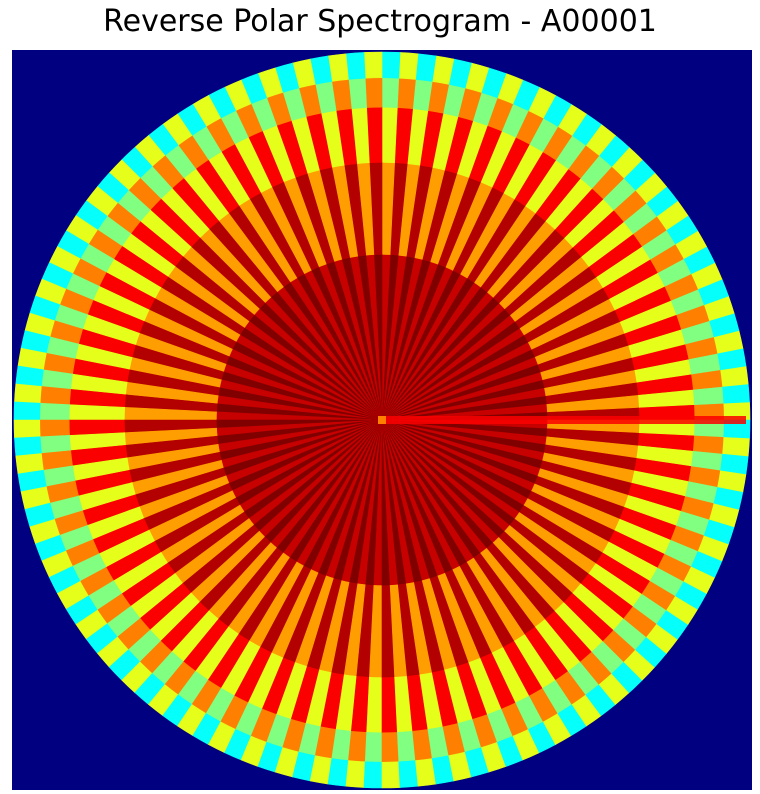  What do you see at coordinates (380, 21) in the screenshot?
I see `chart-title: Reverse Polar Spectrogram - A00001` at bounding box center [380, 21].